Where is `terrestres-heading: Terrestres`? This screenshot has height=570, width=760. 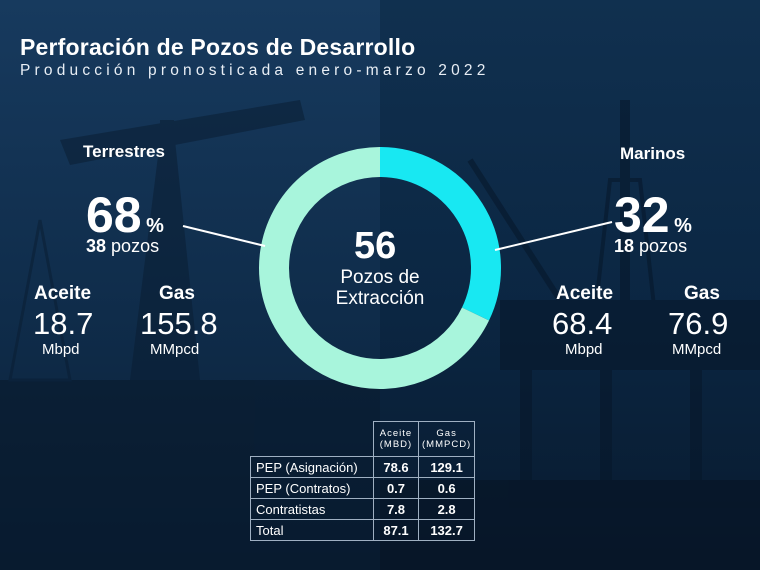 terrestres-heading: Terrestres is located at coordinates (124, 151).